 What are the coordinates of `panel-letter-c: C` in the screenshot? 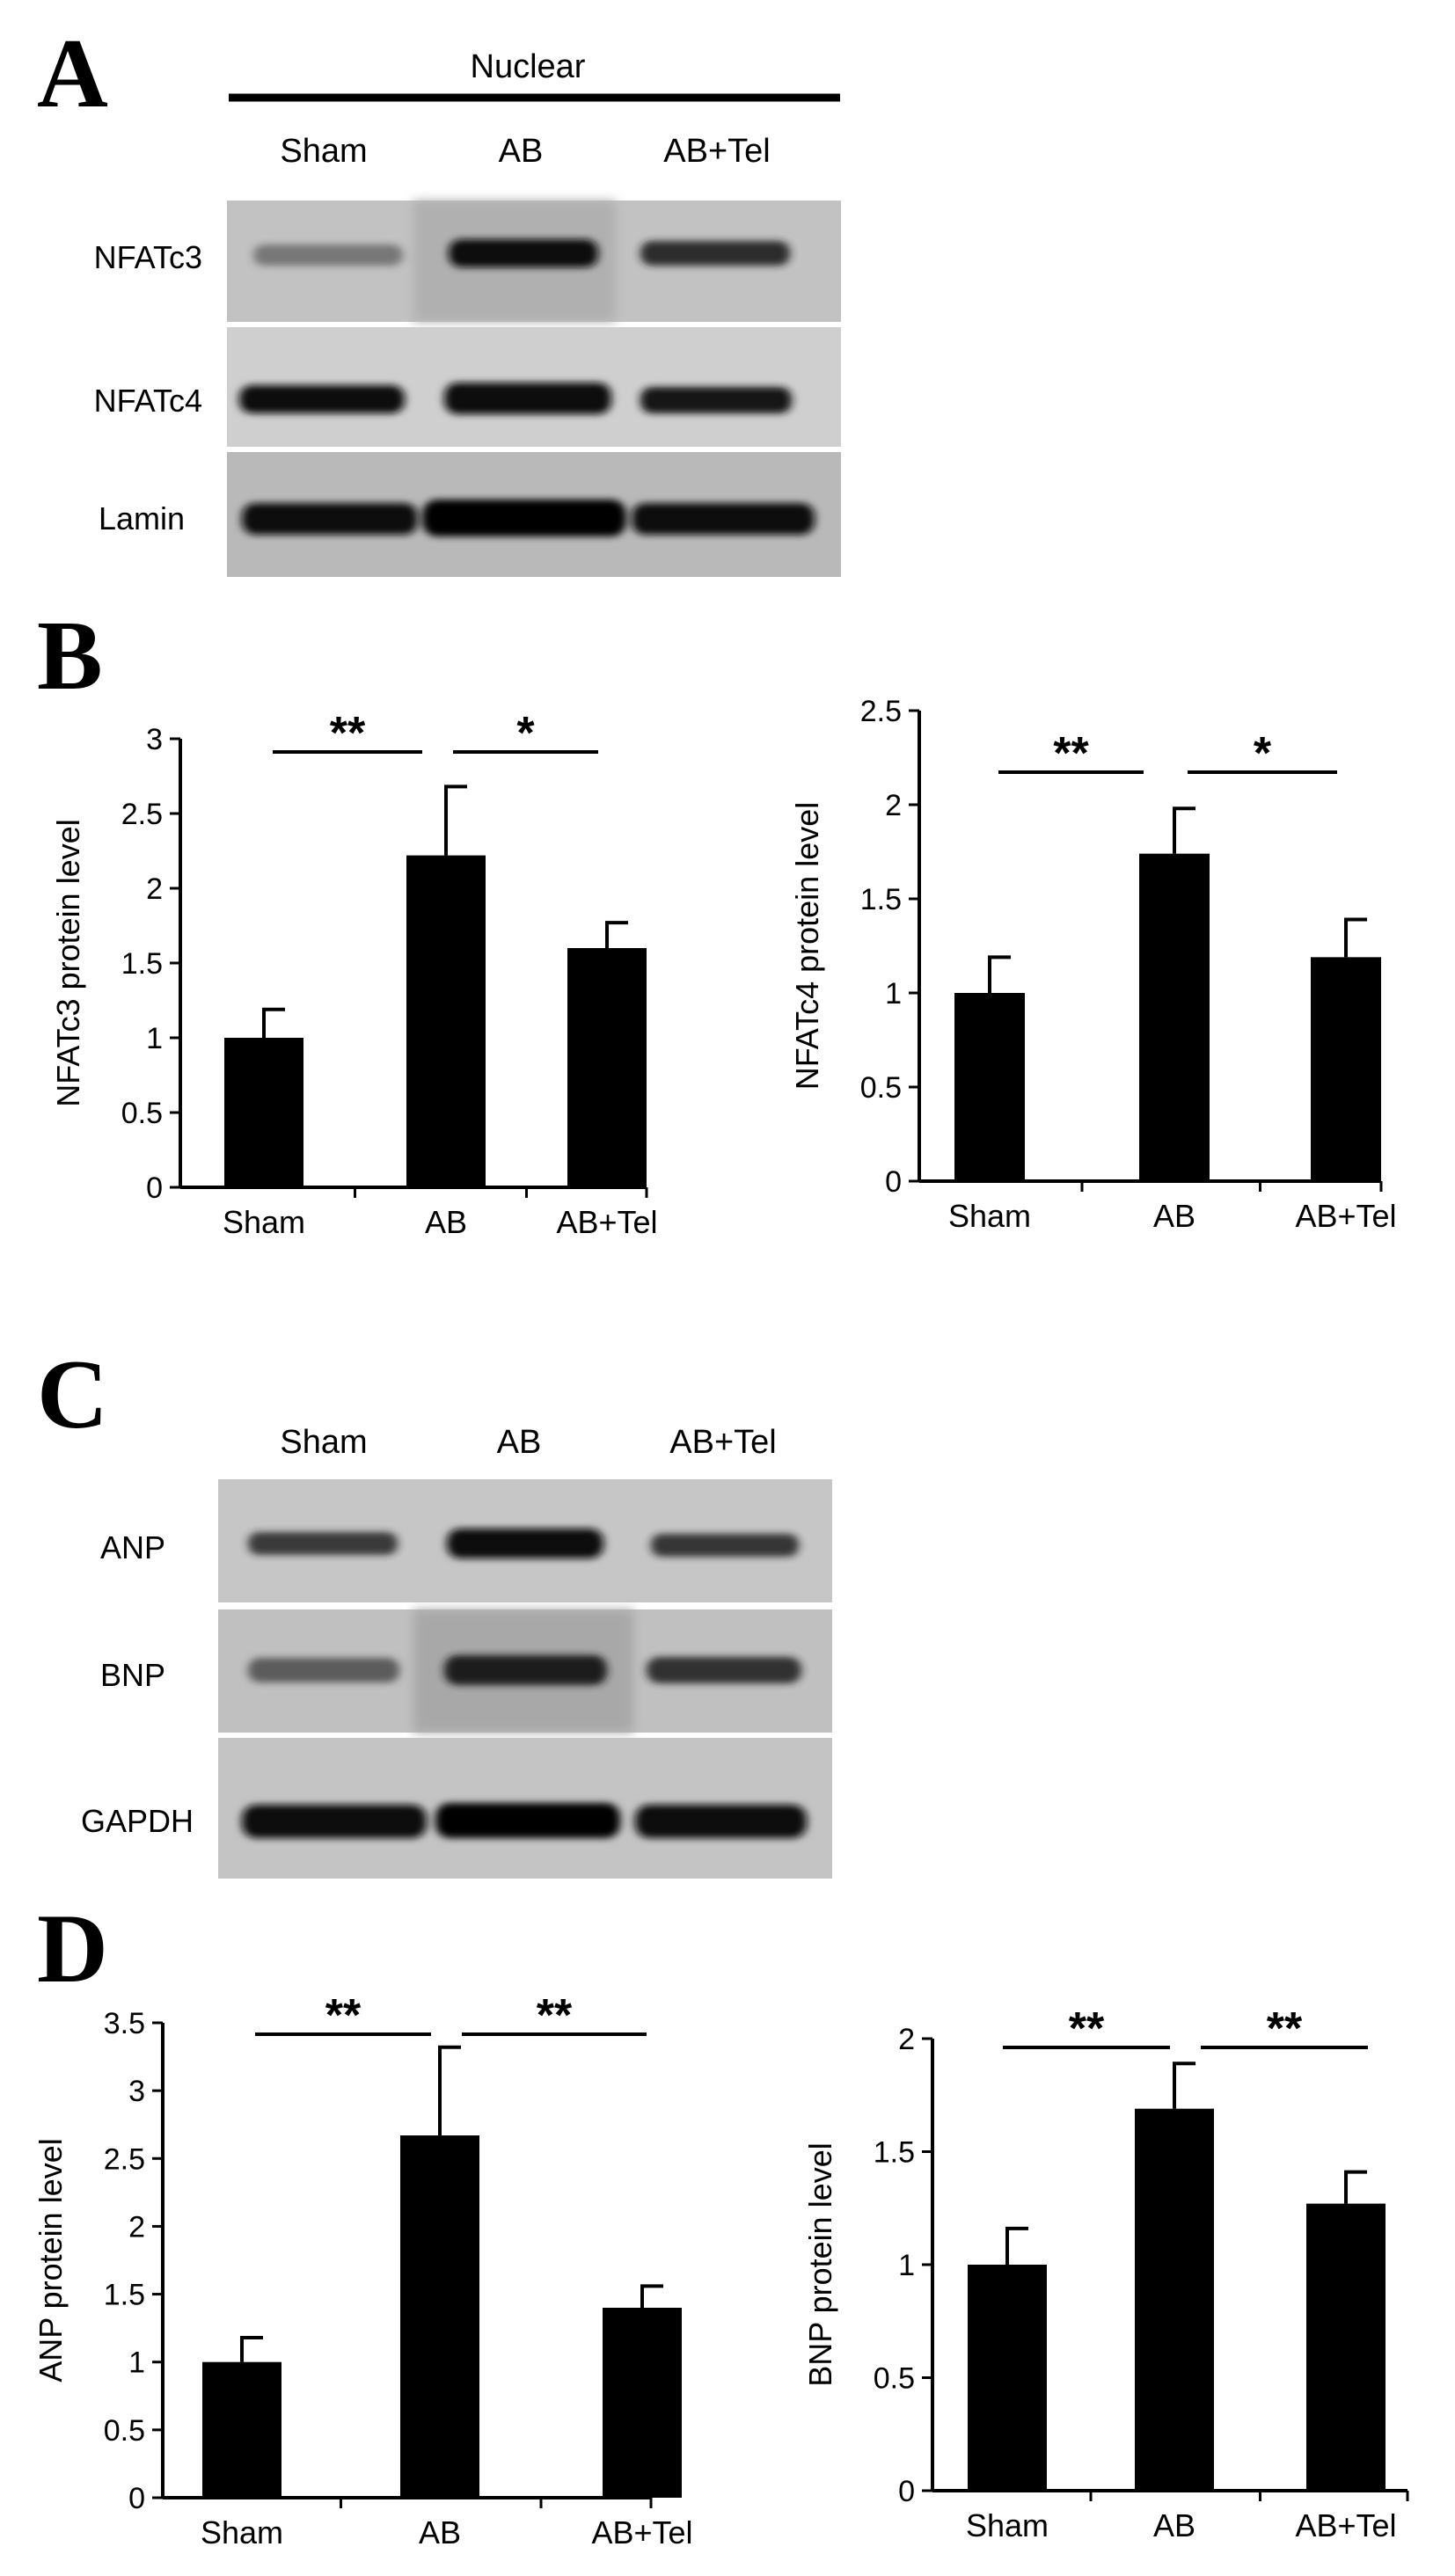 It's located at (72, 1394).